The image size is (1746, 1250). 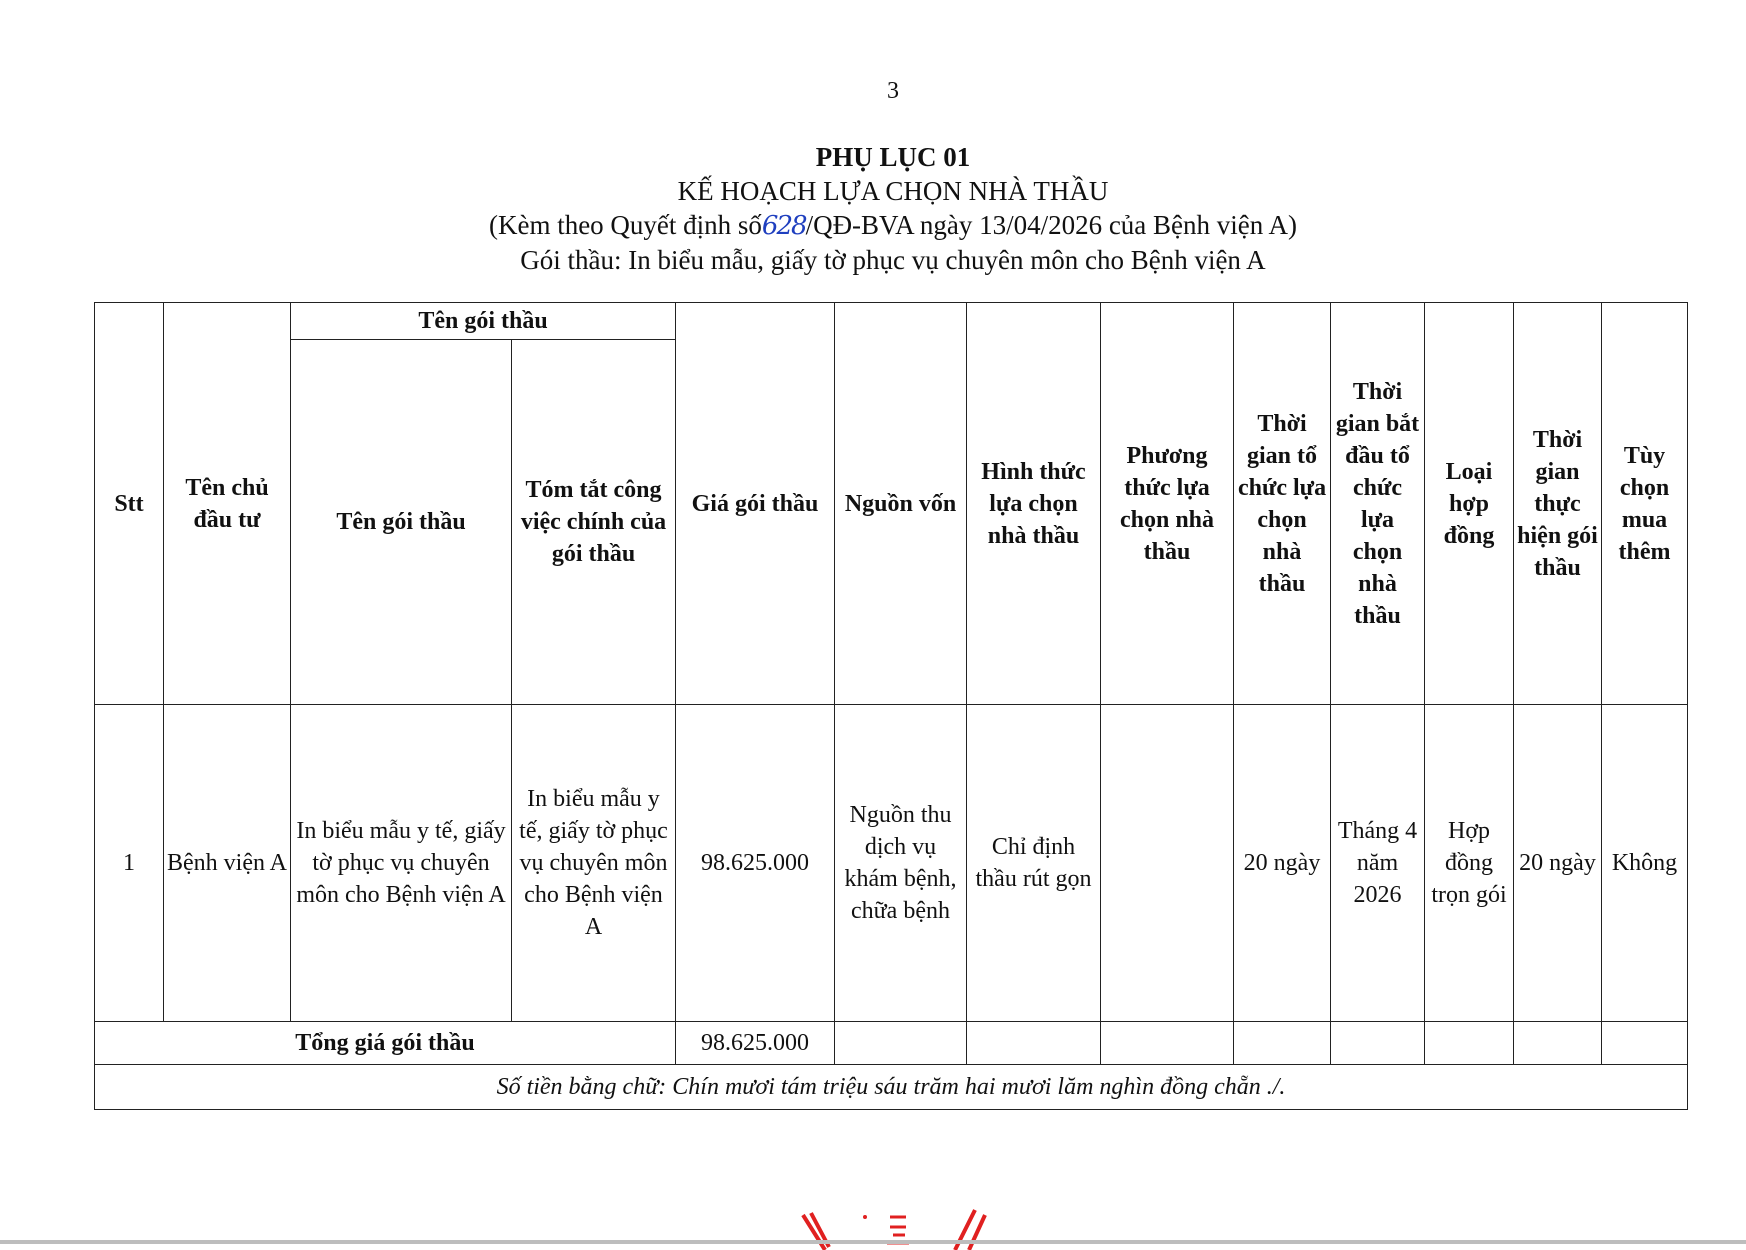 I want to click on header-org-time: Thời gian tổ chức lựa chọn nhà thầu, so click(x=1282, y=503).